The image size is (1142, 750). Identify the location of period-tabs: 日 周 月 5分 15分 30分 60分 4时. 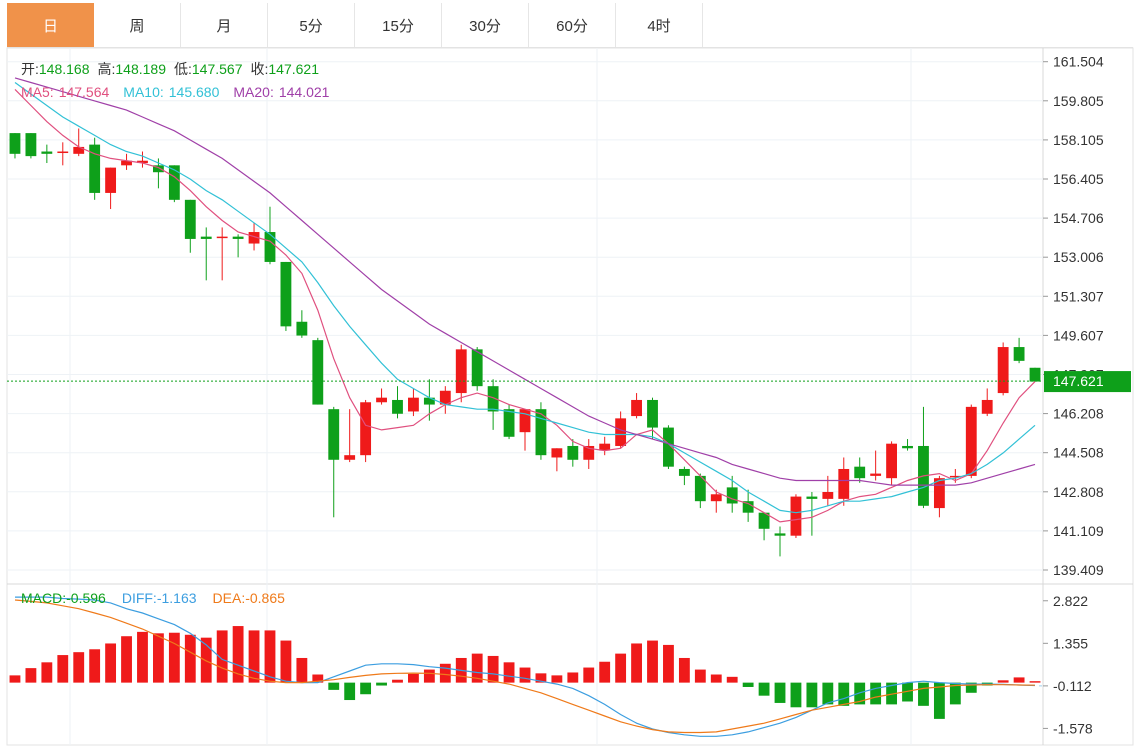
(570, 25).